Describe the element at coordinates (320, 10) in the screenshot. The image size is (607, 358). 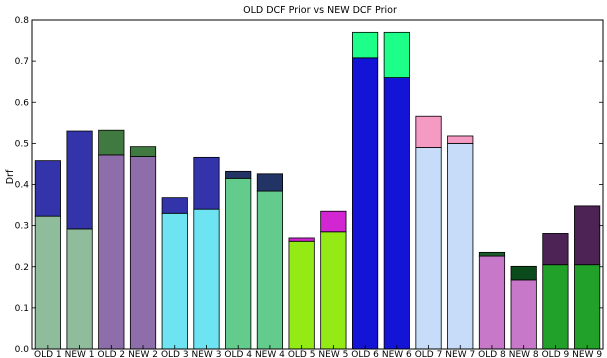
I see `chart-title: OLD DCF Prior vs NEW DCF Prior` at that location.